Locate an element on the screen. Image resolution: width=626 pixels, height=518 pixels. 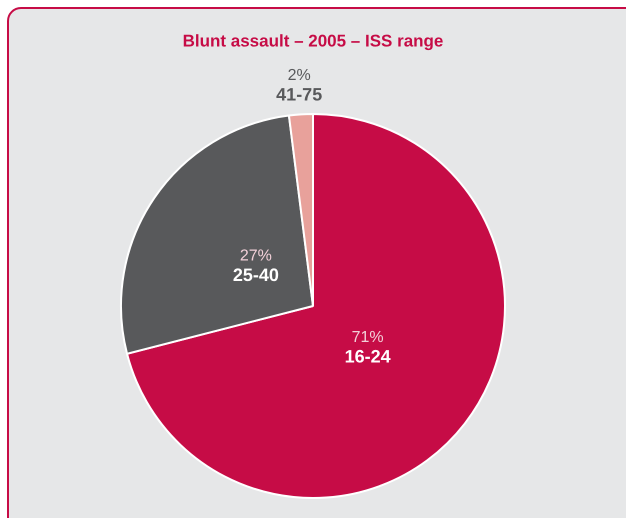
data-label: 27% is located at coordinates (256, 256).